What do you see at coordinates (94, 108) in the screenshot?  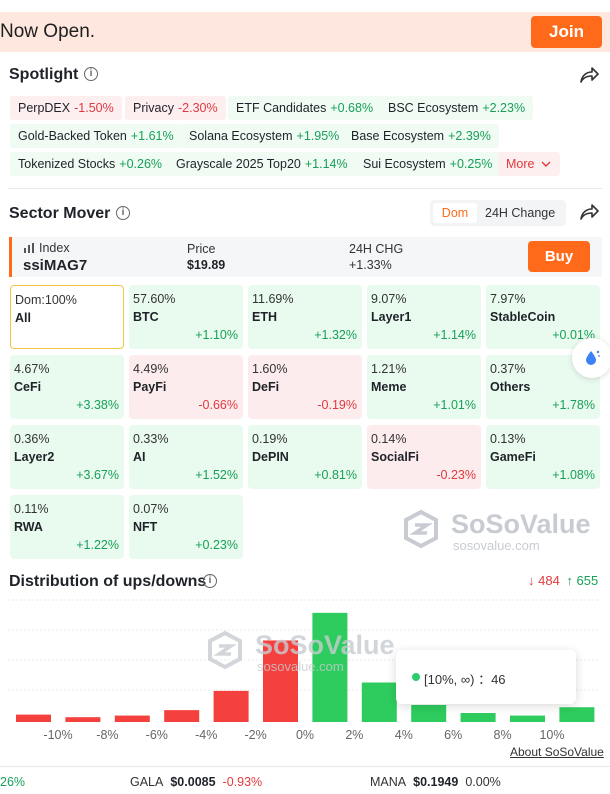 I see `chip-change: -1.50%` at bounding box center [94, 108].